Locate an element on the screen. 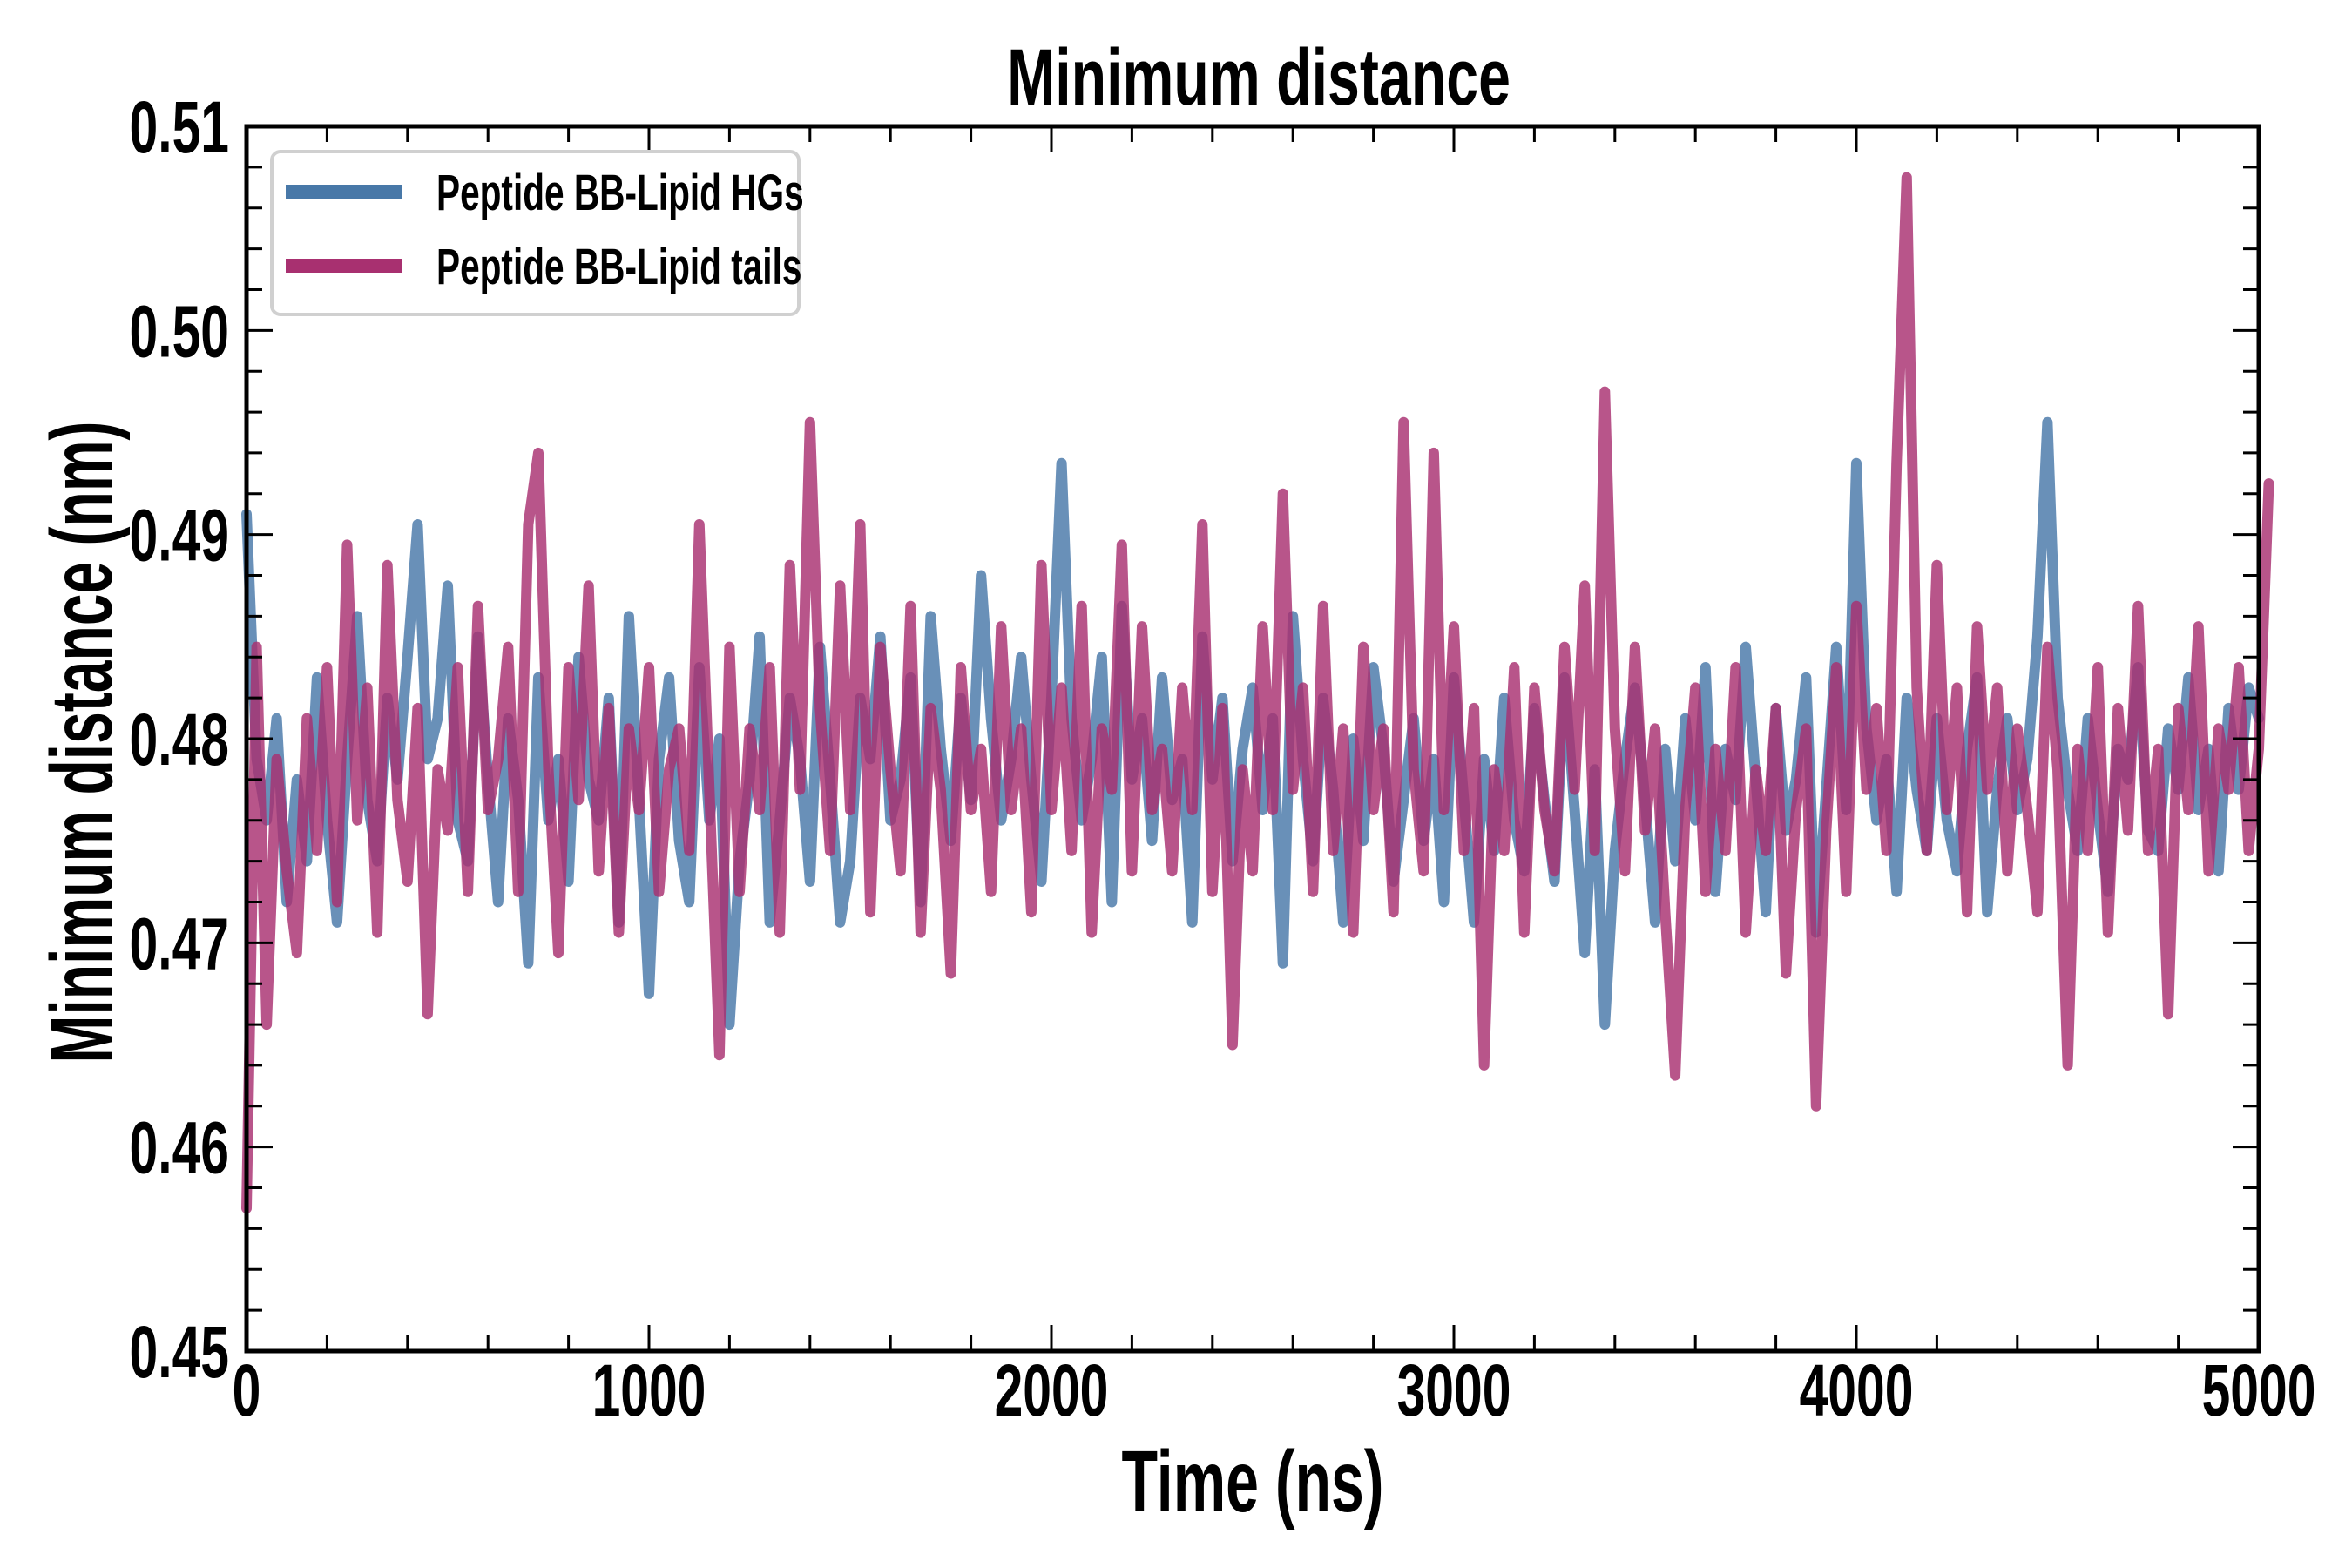 Image resolution: width=2352 pixels, height=1568 pixels. x-tick-label: 1000 is located at coordinates (649, 1391).